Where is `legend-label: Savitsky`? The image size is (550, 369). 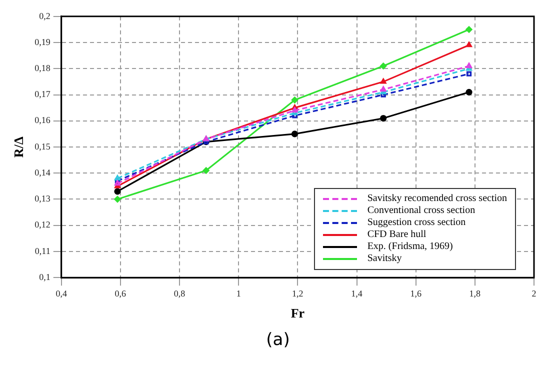
legend-label: Savitsky is located at coordinates (384, 258).